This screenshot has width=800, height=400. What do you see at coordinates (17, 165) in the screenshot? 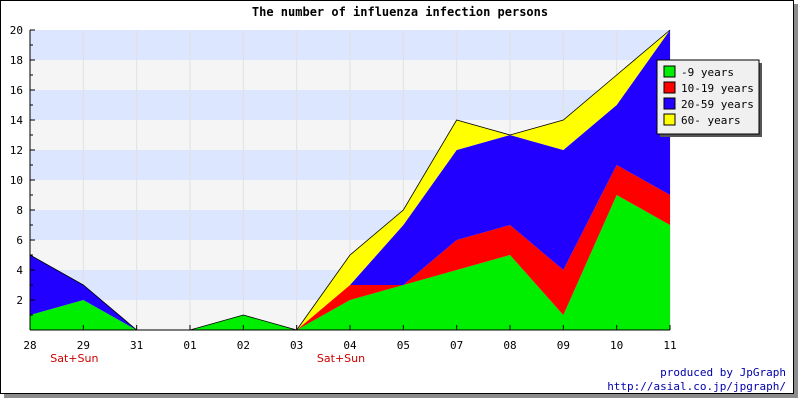
I see `y-tick-labels: 2 4 6 8 10 12 14 16 18 20` at bounding box center [17, 165].